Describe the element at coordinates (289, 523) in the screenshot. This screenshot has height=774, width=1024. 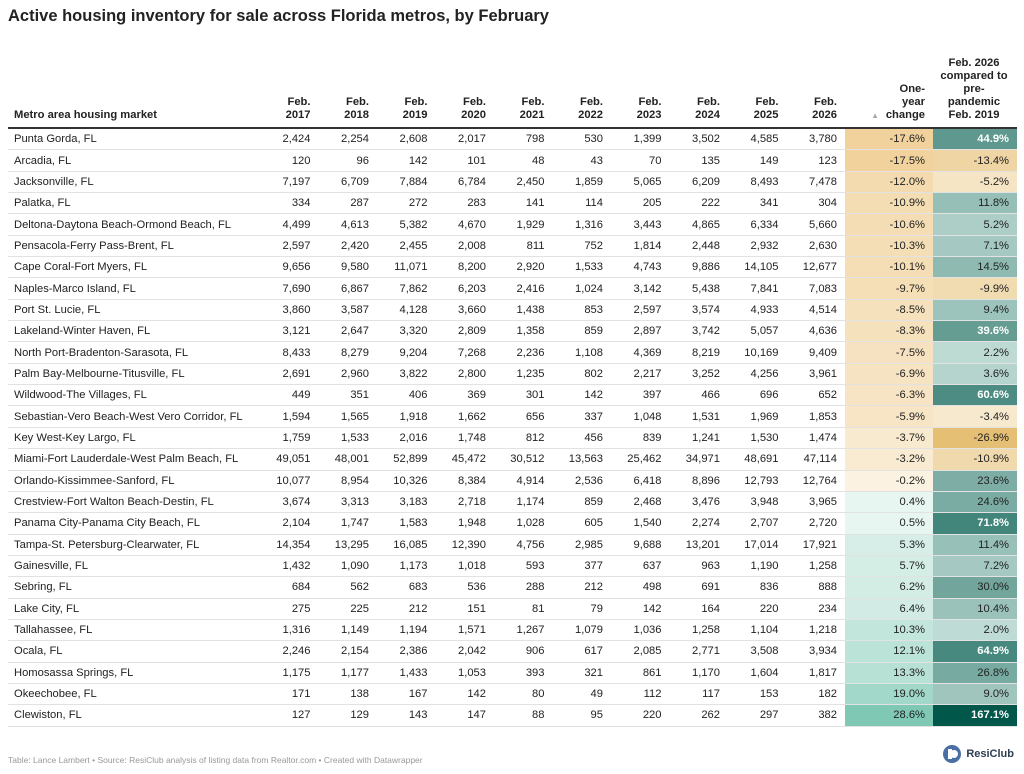
I see `inventory-cell: 2,104` at that location.